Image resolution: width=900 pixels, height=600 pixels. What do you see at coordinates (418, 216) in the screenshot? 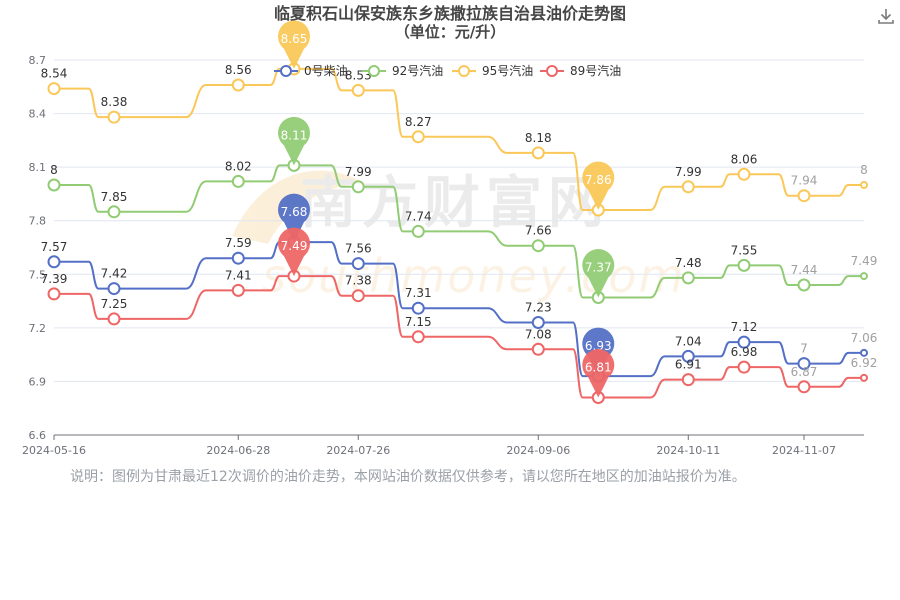
I see `data-label: 7.74` at bounding box center [418, 216].